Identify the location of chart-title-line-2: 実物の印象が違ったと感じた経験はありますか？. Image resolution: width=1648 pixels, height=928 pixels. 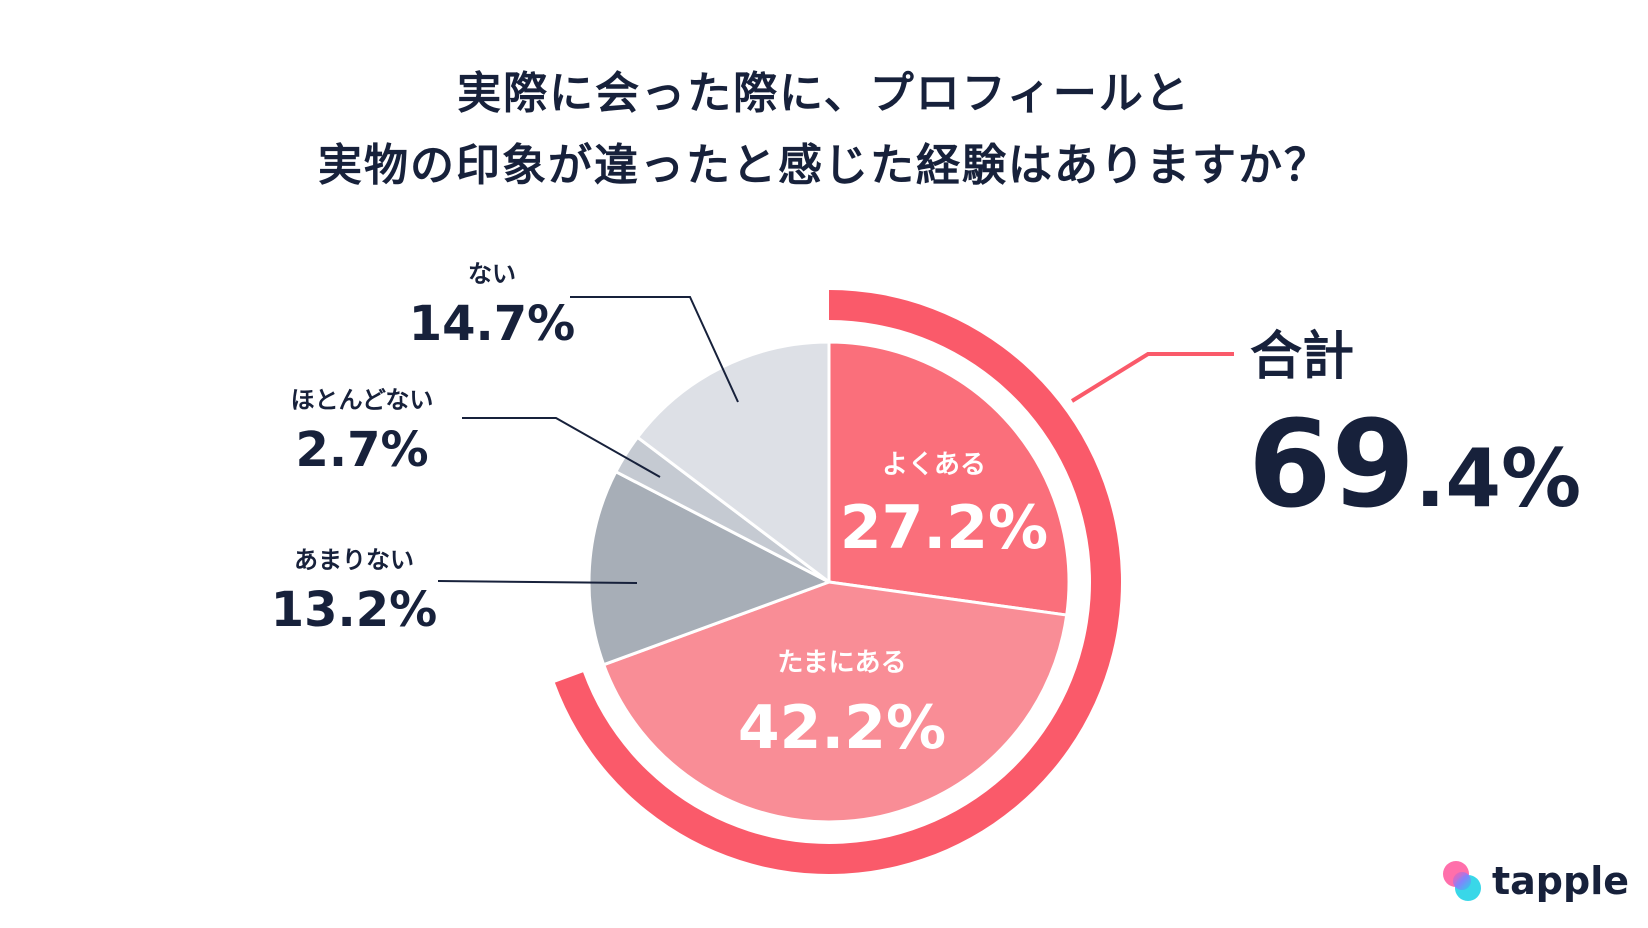
(824, 165).